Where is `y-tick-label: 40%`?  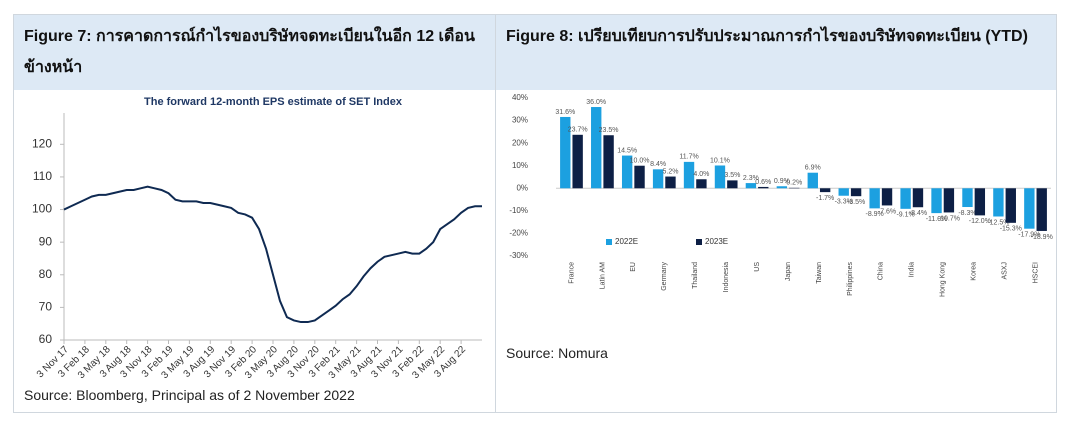 y-tick-label: 40% is located at coordinates (520, 97).